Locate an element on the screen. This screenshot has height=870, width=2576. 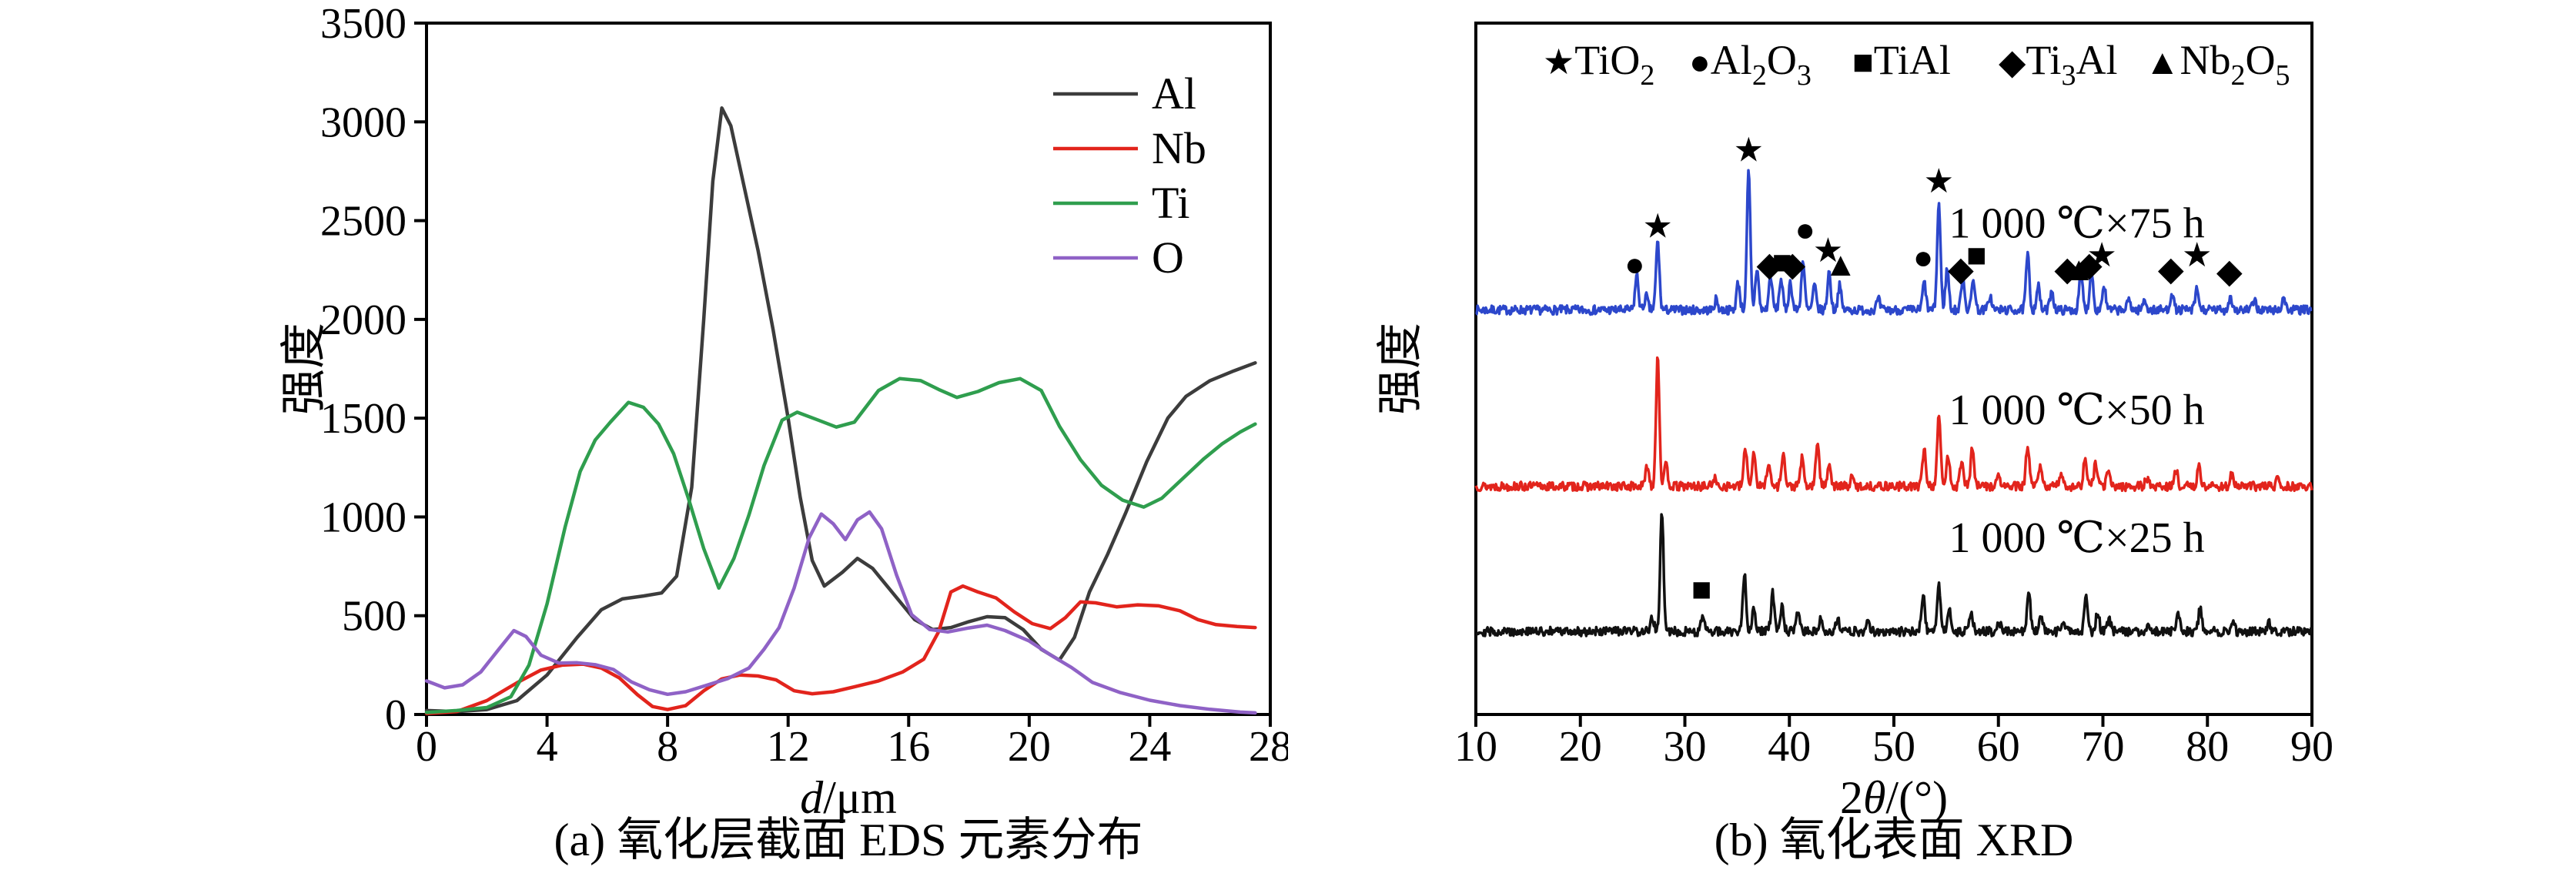
y-tick-label: 0 is located at coordinates (396, 715).